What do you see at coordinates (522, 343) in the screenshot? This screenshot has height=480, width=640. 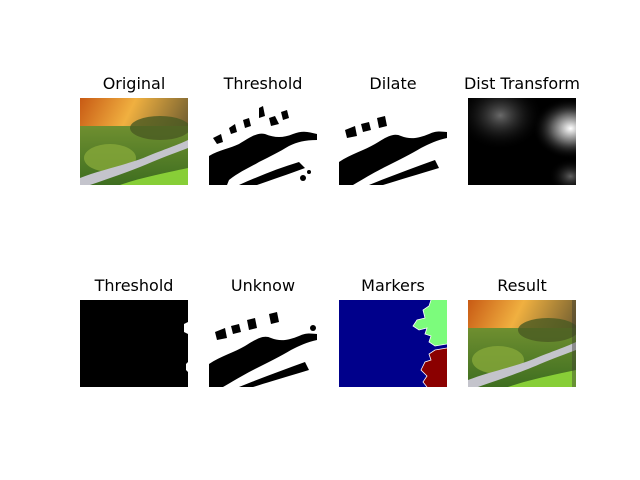 I see `result-image` at bounding box center [522, 343].